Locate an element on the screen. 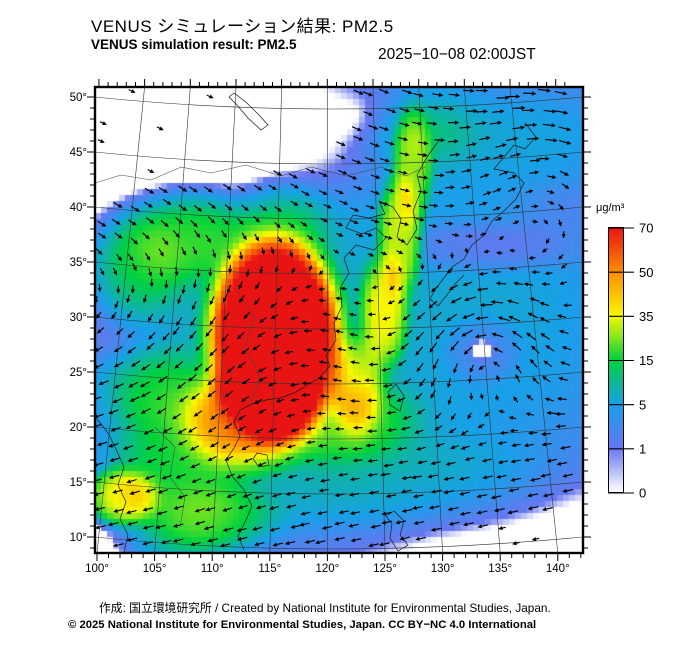  lat-label: 45° is located at coordinates (78, 153).